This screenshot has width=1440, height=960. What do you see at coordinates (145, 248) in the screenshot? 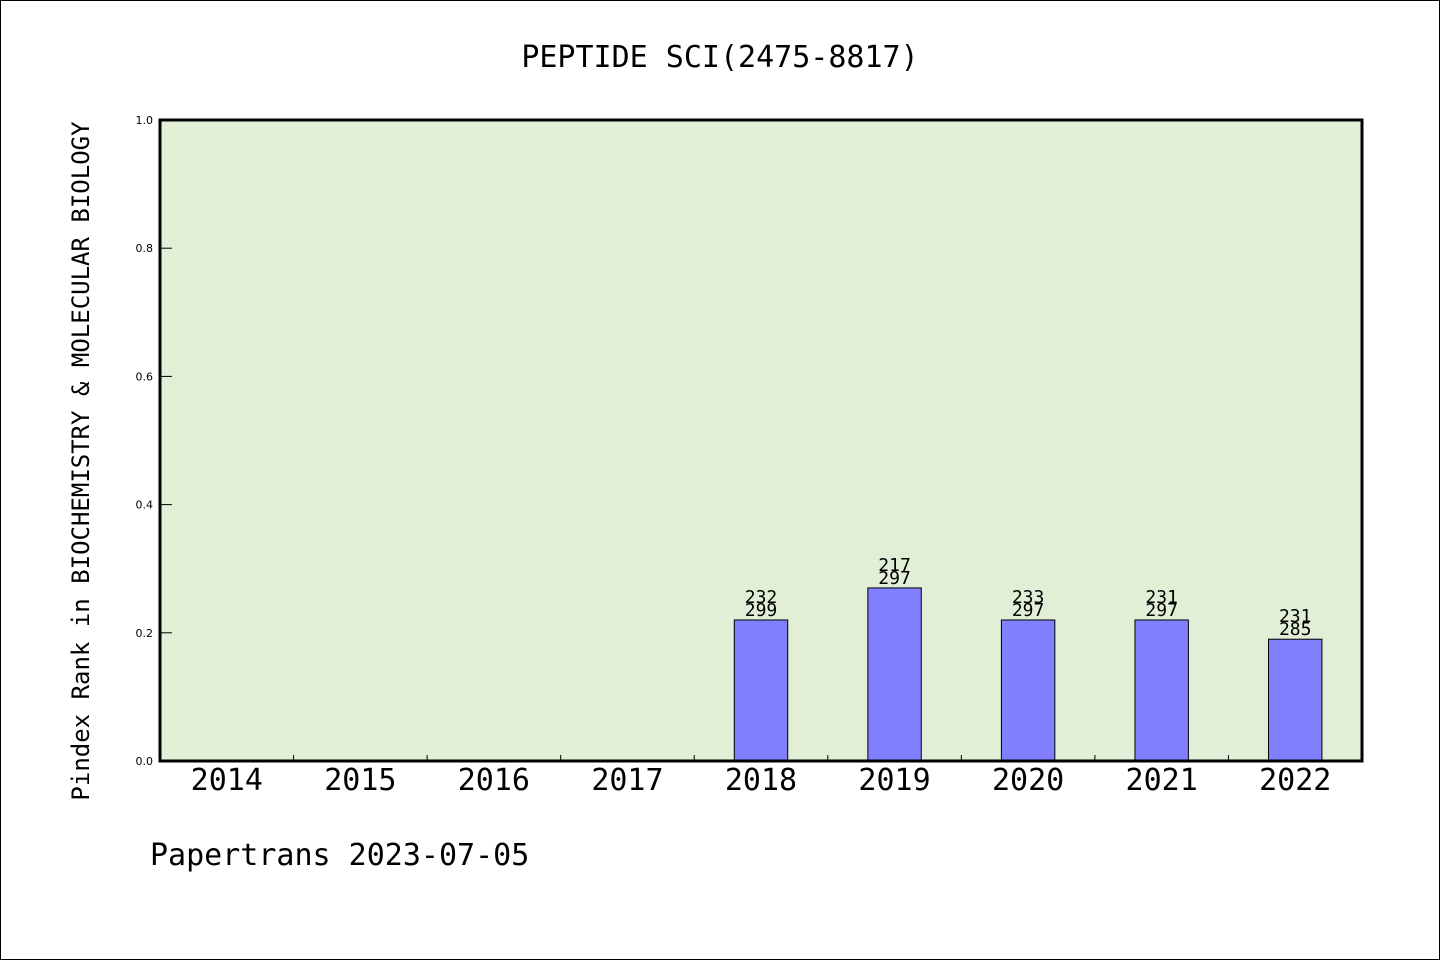
I see `y-tick-label: 0.8` at bounding box center [145, 248].